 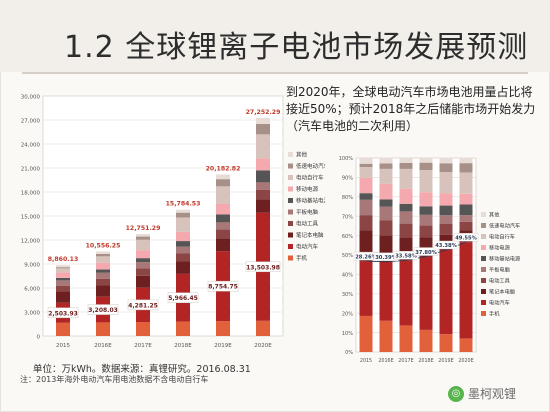 What do you see at coordinates (405, 361) in the screenshot?
I see `x-tick-label: 2017E` at bounding box center [405, 361].